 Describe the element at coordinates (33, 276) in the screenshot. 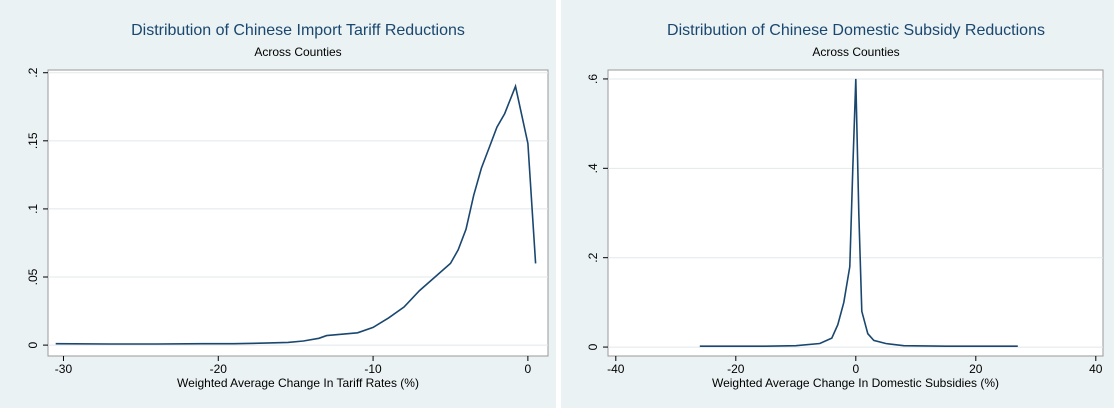

I see `y-tick-label: .05` at that location.